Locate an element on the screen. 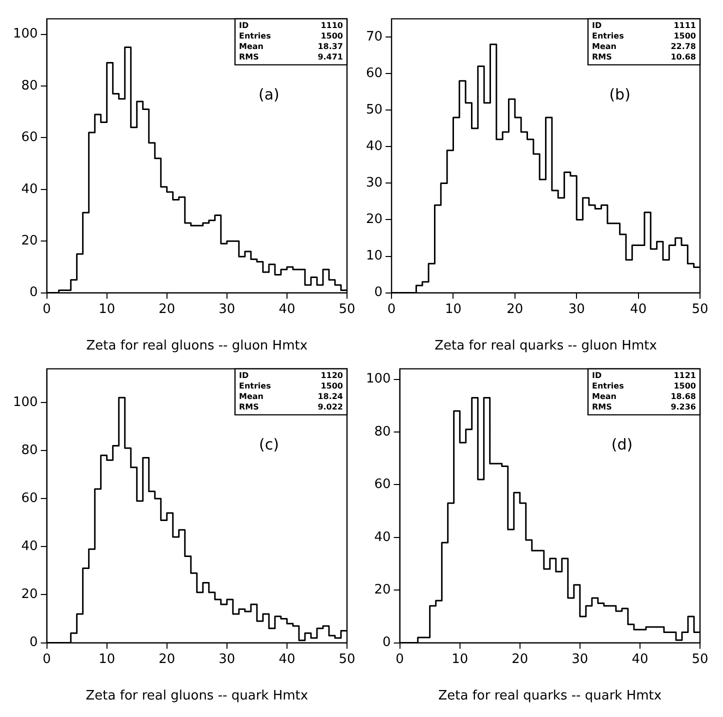  annotation: 10.68 is located at coordinates (683, 57).